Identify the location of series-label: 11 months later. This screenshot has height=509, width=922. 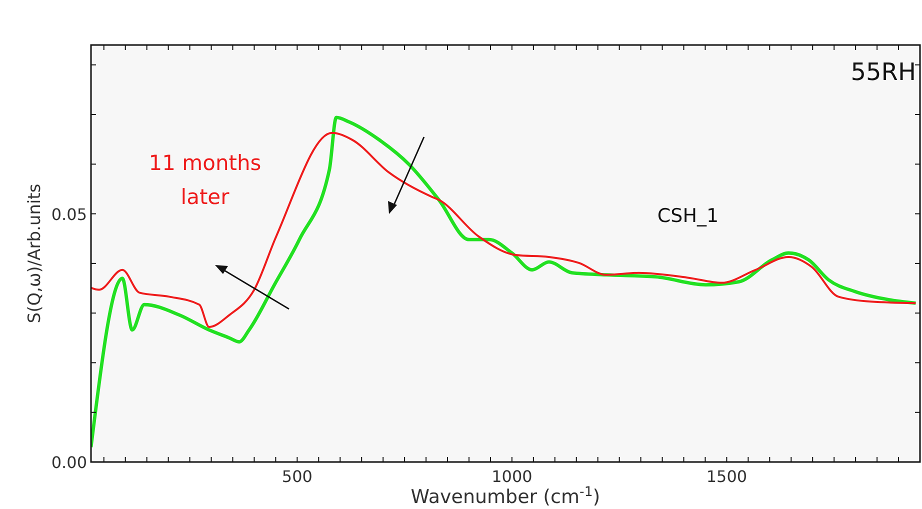
(205, 180).